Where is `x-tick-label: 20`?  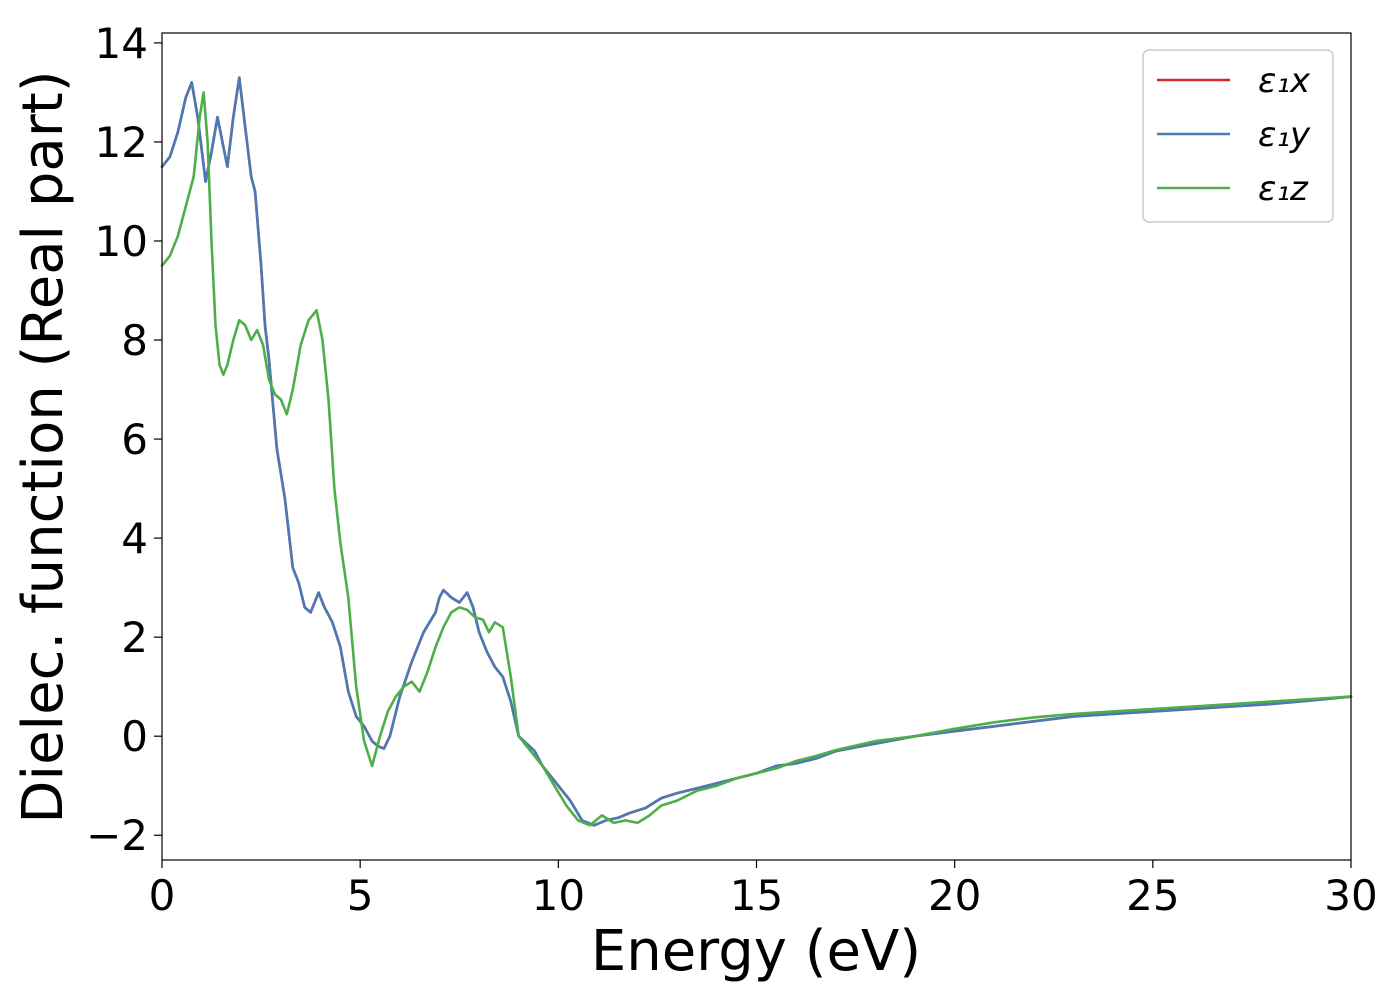 x-tick-label: 20 is located at coordinates (954, 895).